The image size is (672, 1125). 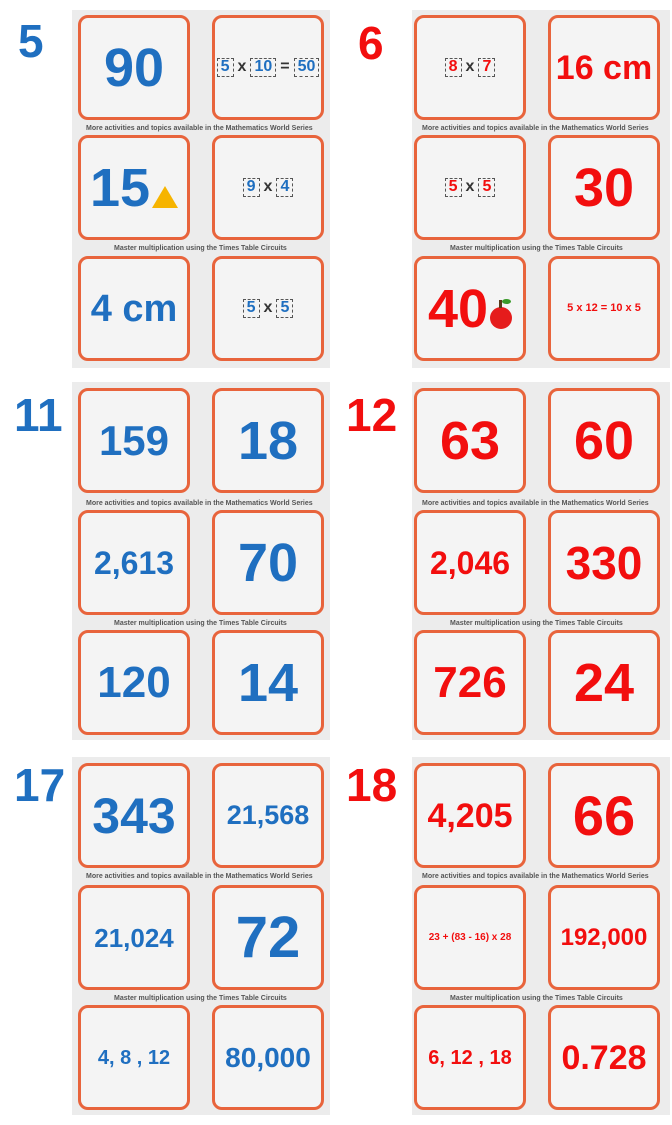 I want to click on card-value: 24, so click(x=604, y=682).